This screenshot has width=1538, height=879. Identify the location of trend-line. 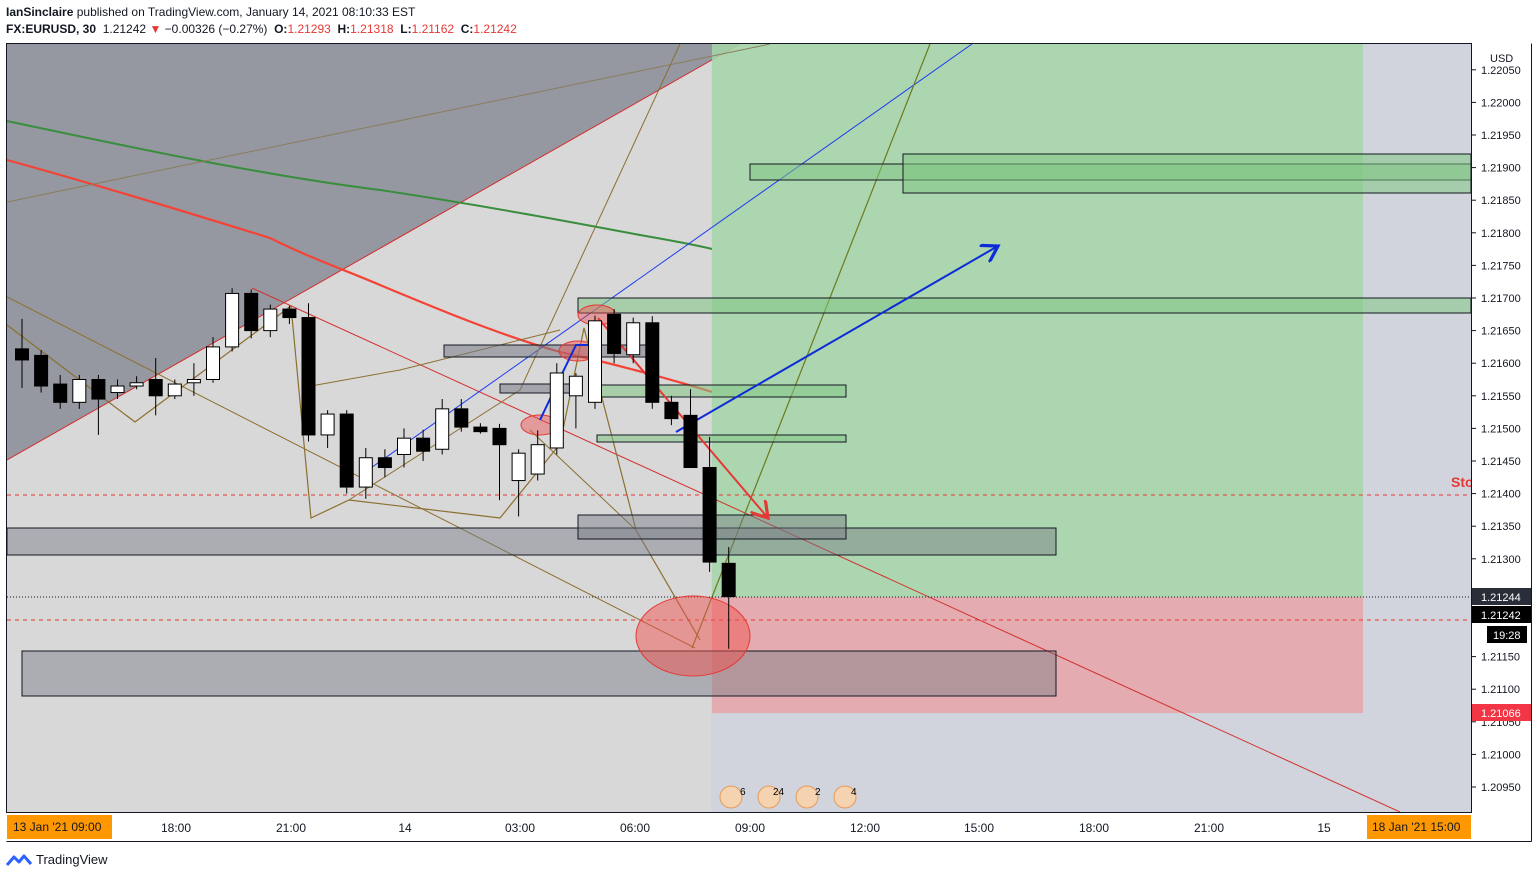
(389, 123).